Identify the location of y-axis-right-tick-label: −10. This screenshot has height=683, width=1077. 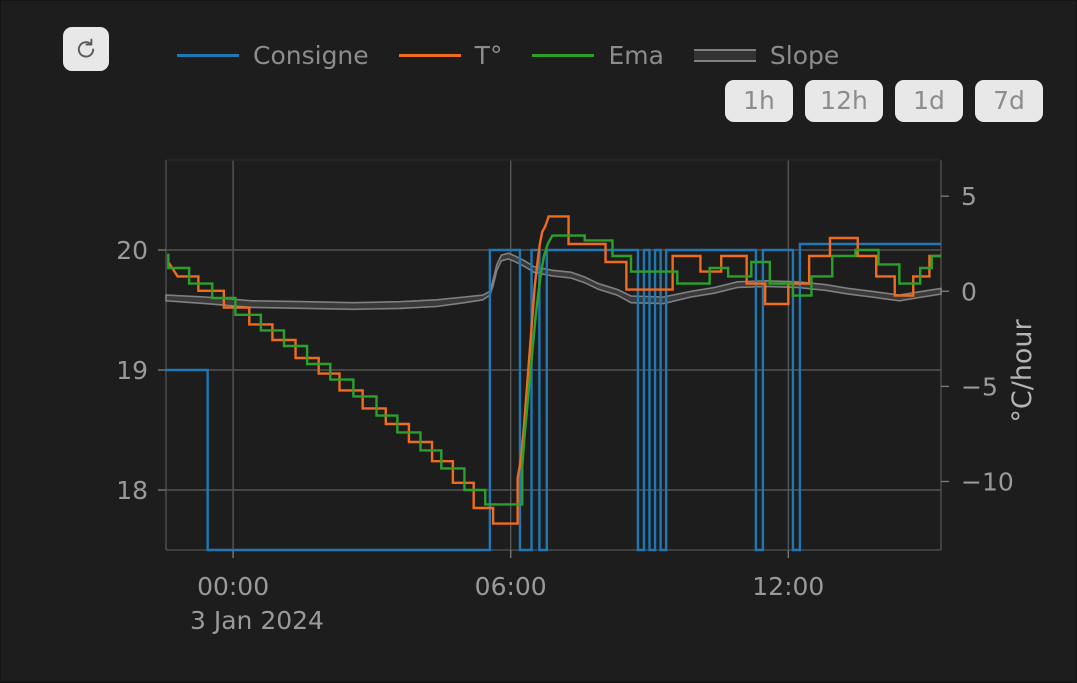
(987, 482).